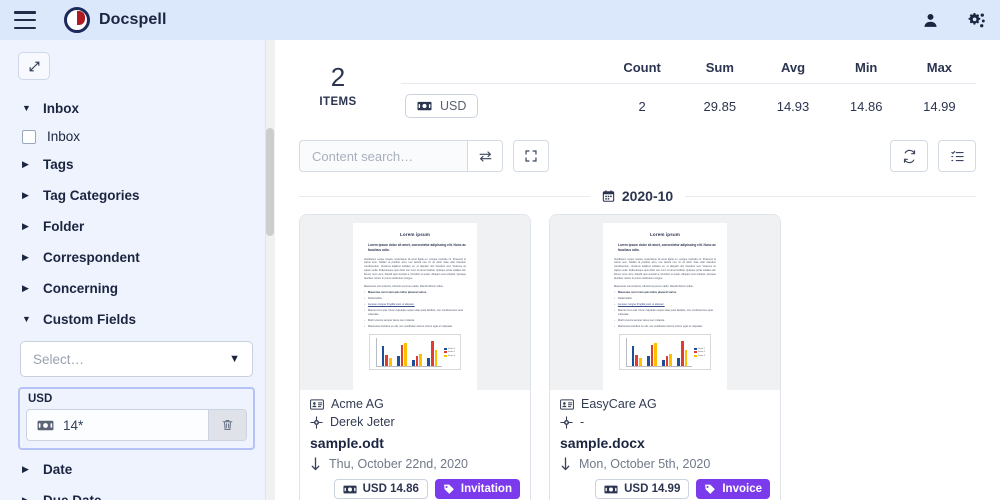  I want to click on preview-title: Lorem ipsum, so click(665, 234).